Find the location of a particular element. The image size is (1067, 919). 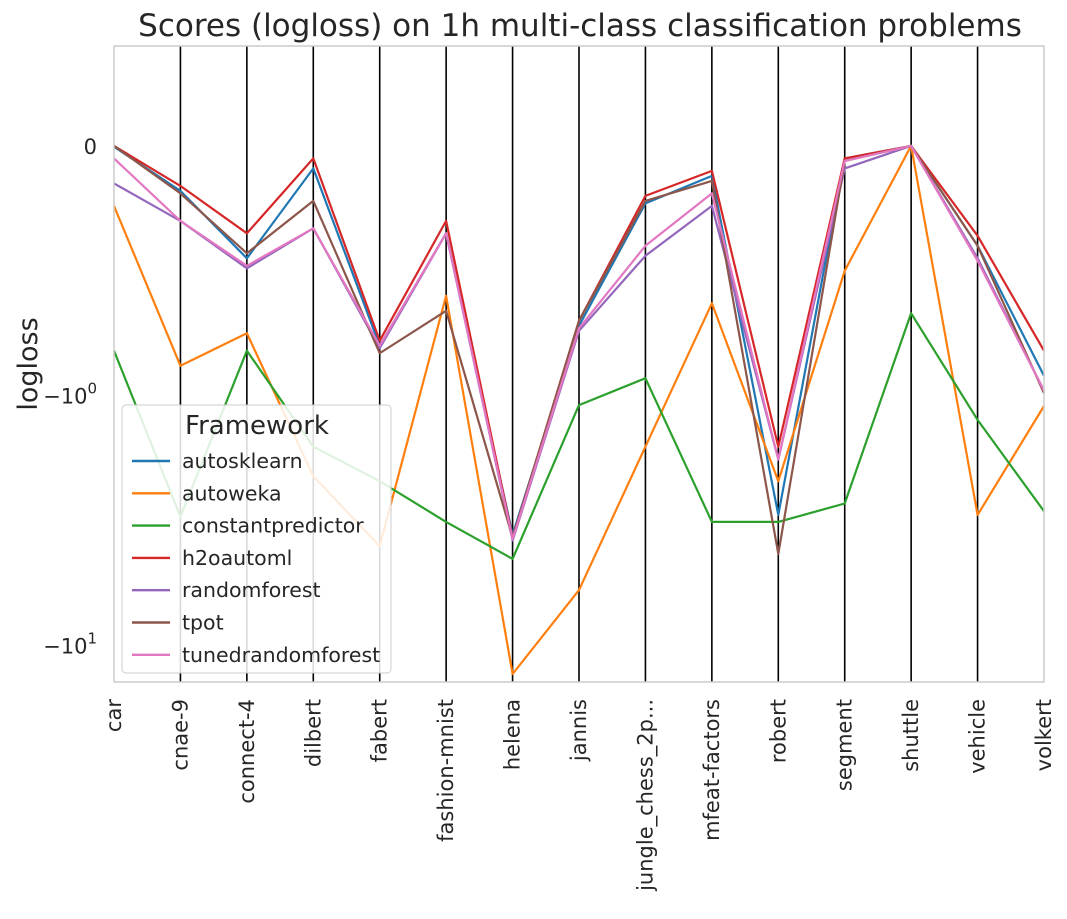

legend-title: Framework is located at coordinates (257, 426).